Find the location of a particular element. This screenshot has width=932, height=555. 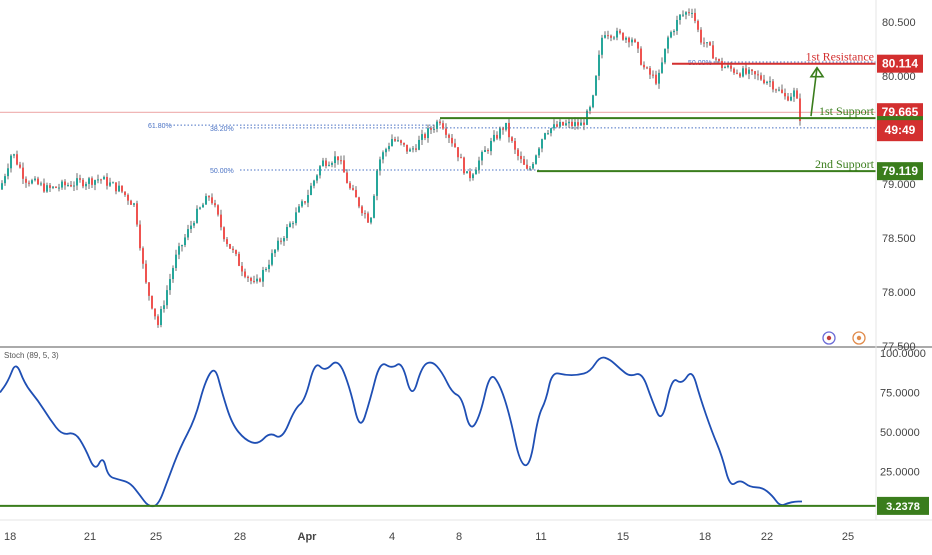

fib-label-0: 61.80% is located at coordinates (160, 126).